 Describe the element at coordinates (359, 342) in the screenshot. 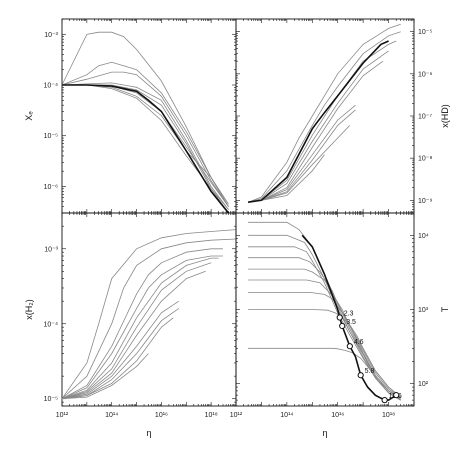

I see `marker-label: 4.6` at that location.